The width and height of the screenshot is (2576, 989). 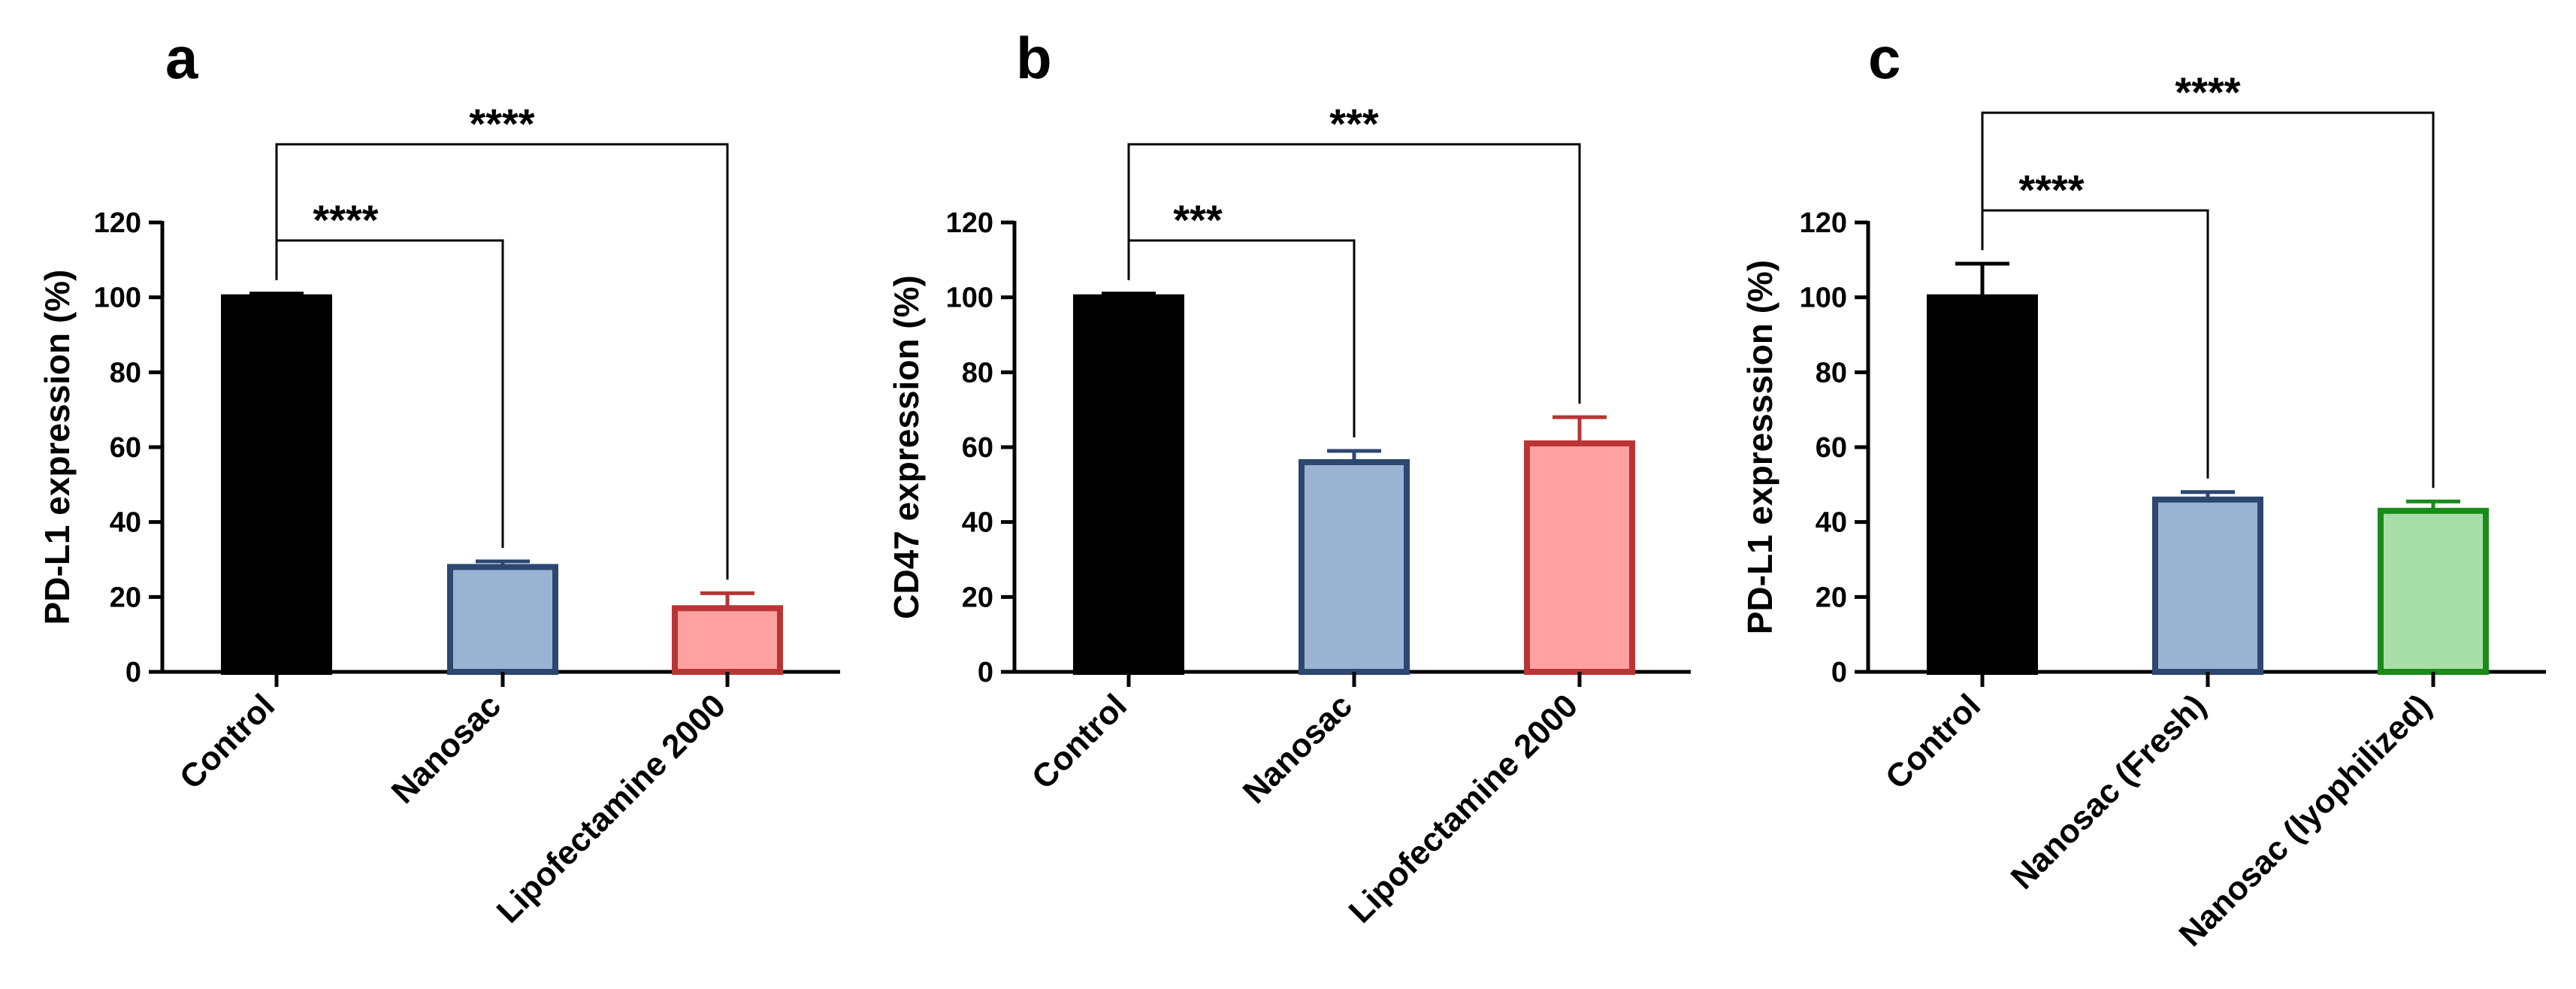 What do you see at coordinates (57, 447) in the screenshot?
I see `y-axis-title: PD-L1 expression (%)` at bounding box center [57, 447].